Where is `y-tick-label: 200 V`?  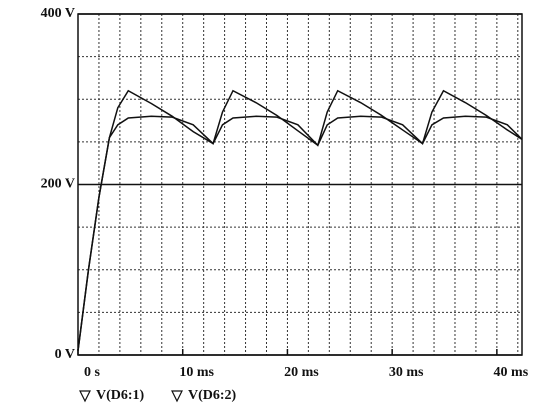
y-tick-label: 200 V is located at coordinates (58, 184).